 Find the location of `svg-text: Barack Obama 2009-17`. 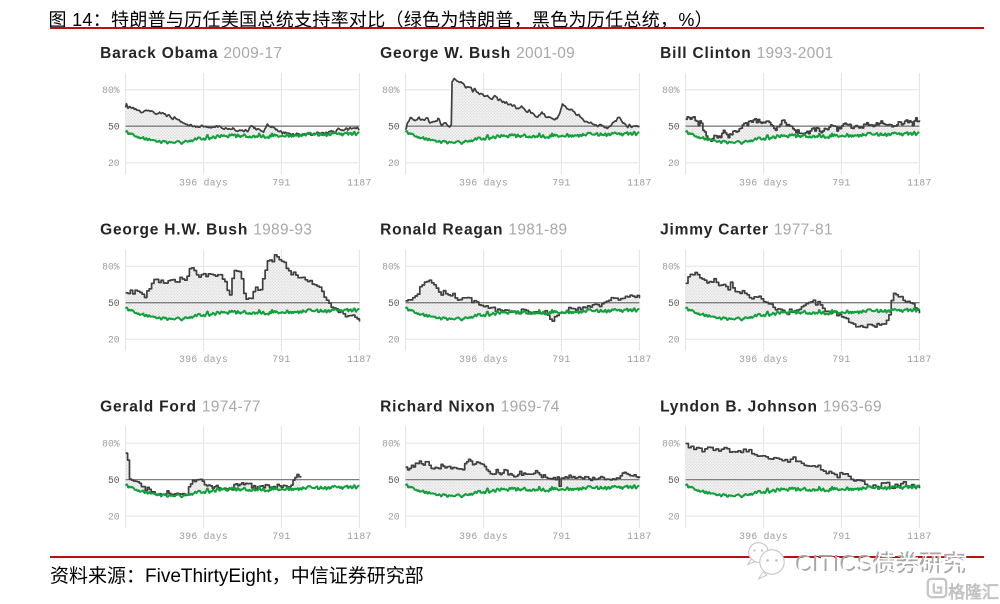

svg-text: Barack Obama 2009-17 is located at coordinates (191, 53).